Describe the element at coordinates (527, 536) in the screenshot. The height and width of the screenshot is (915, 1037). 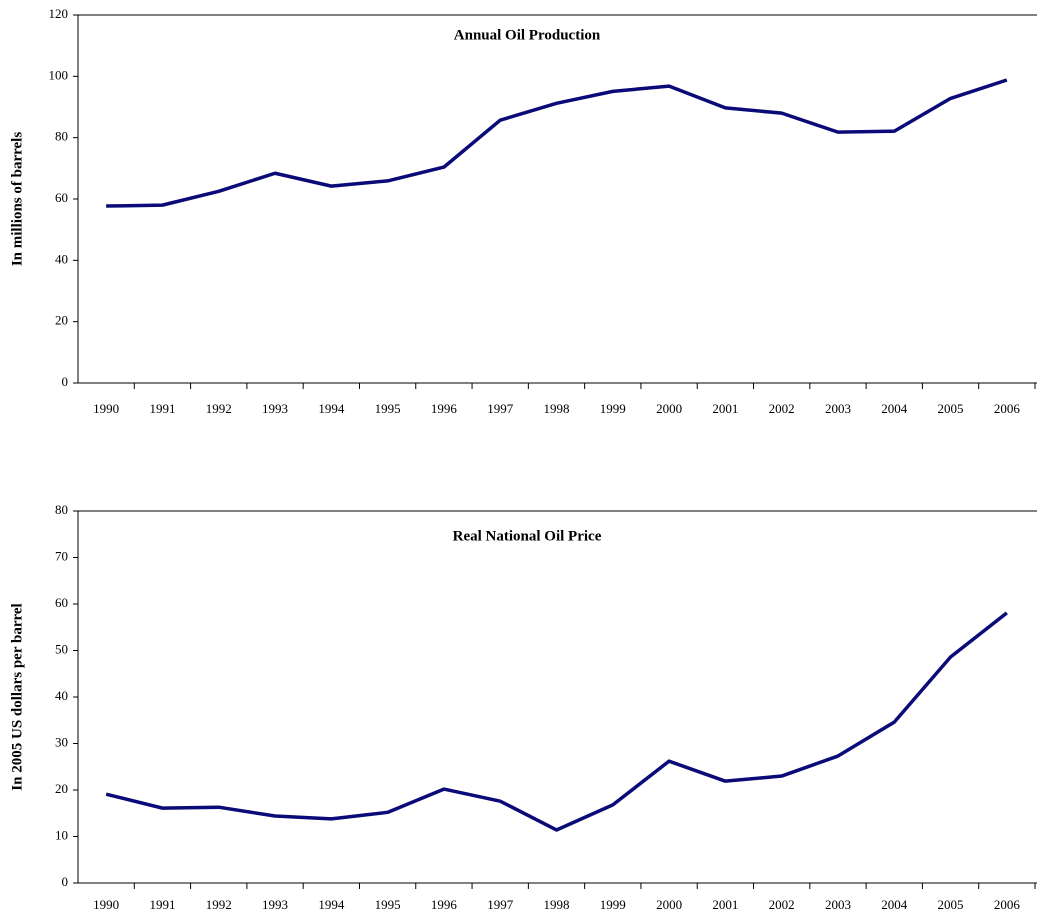
I see `chart-title: Real National Oil Price` at that location.